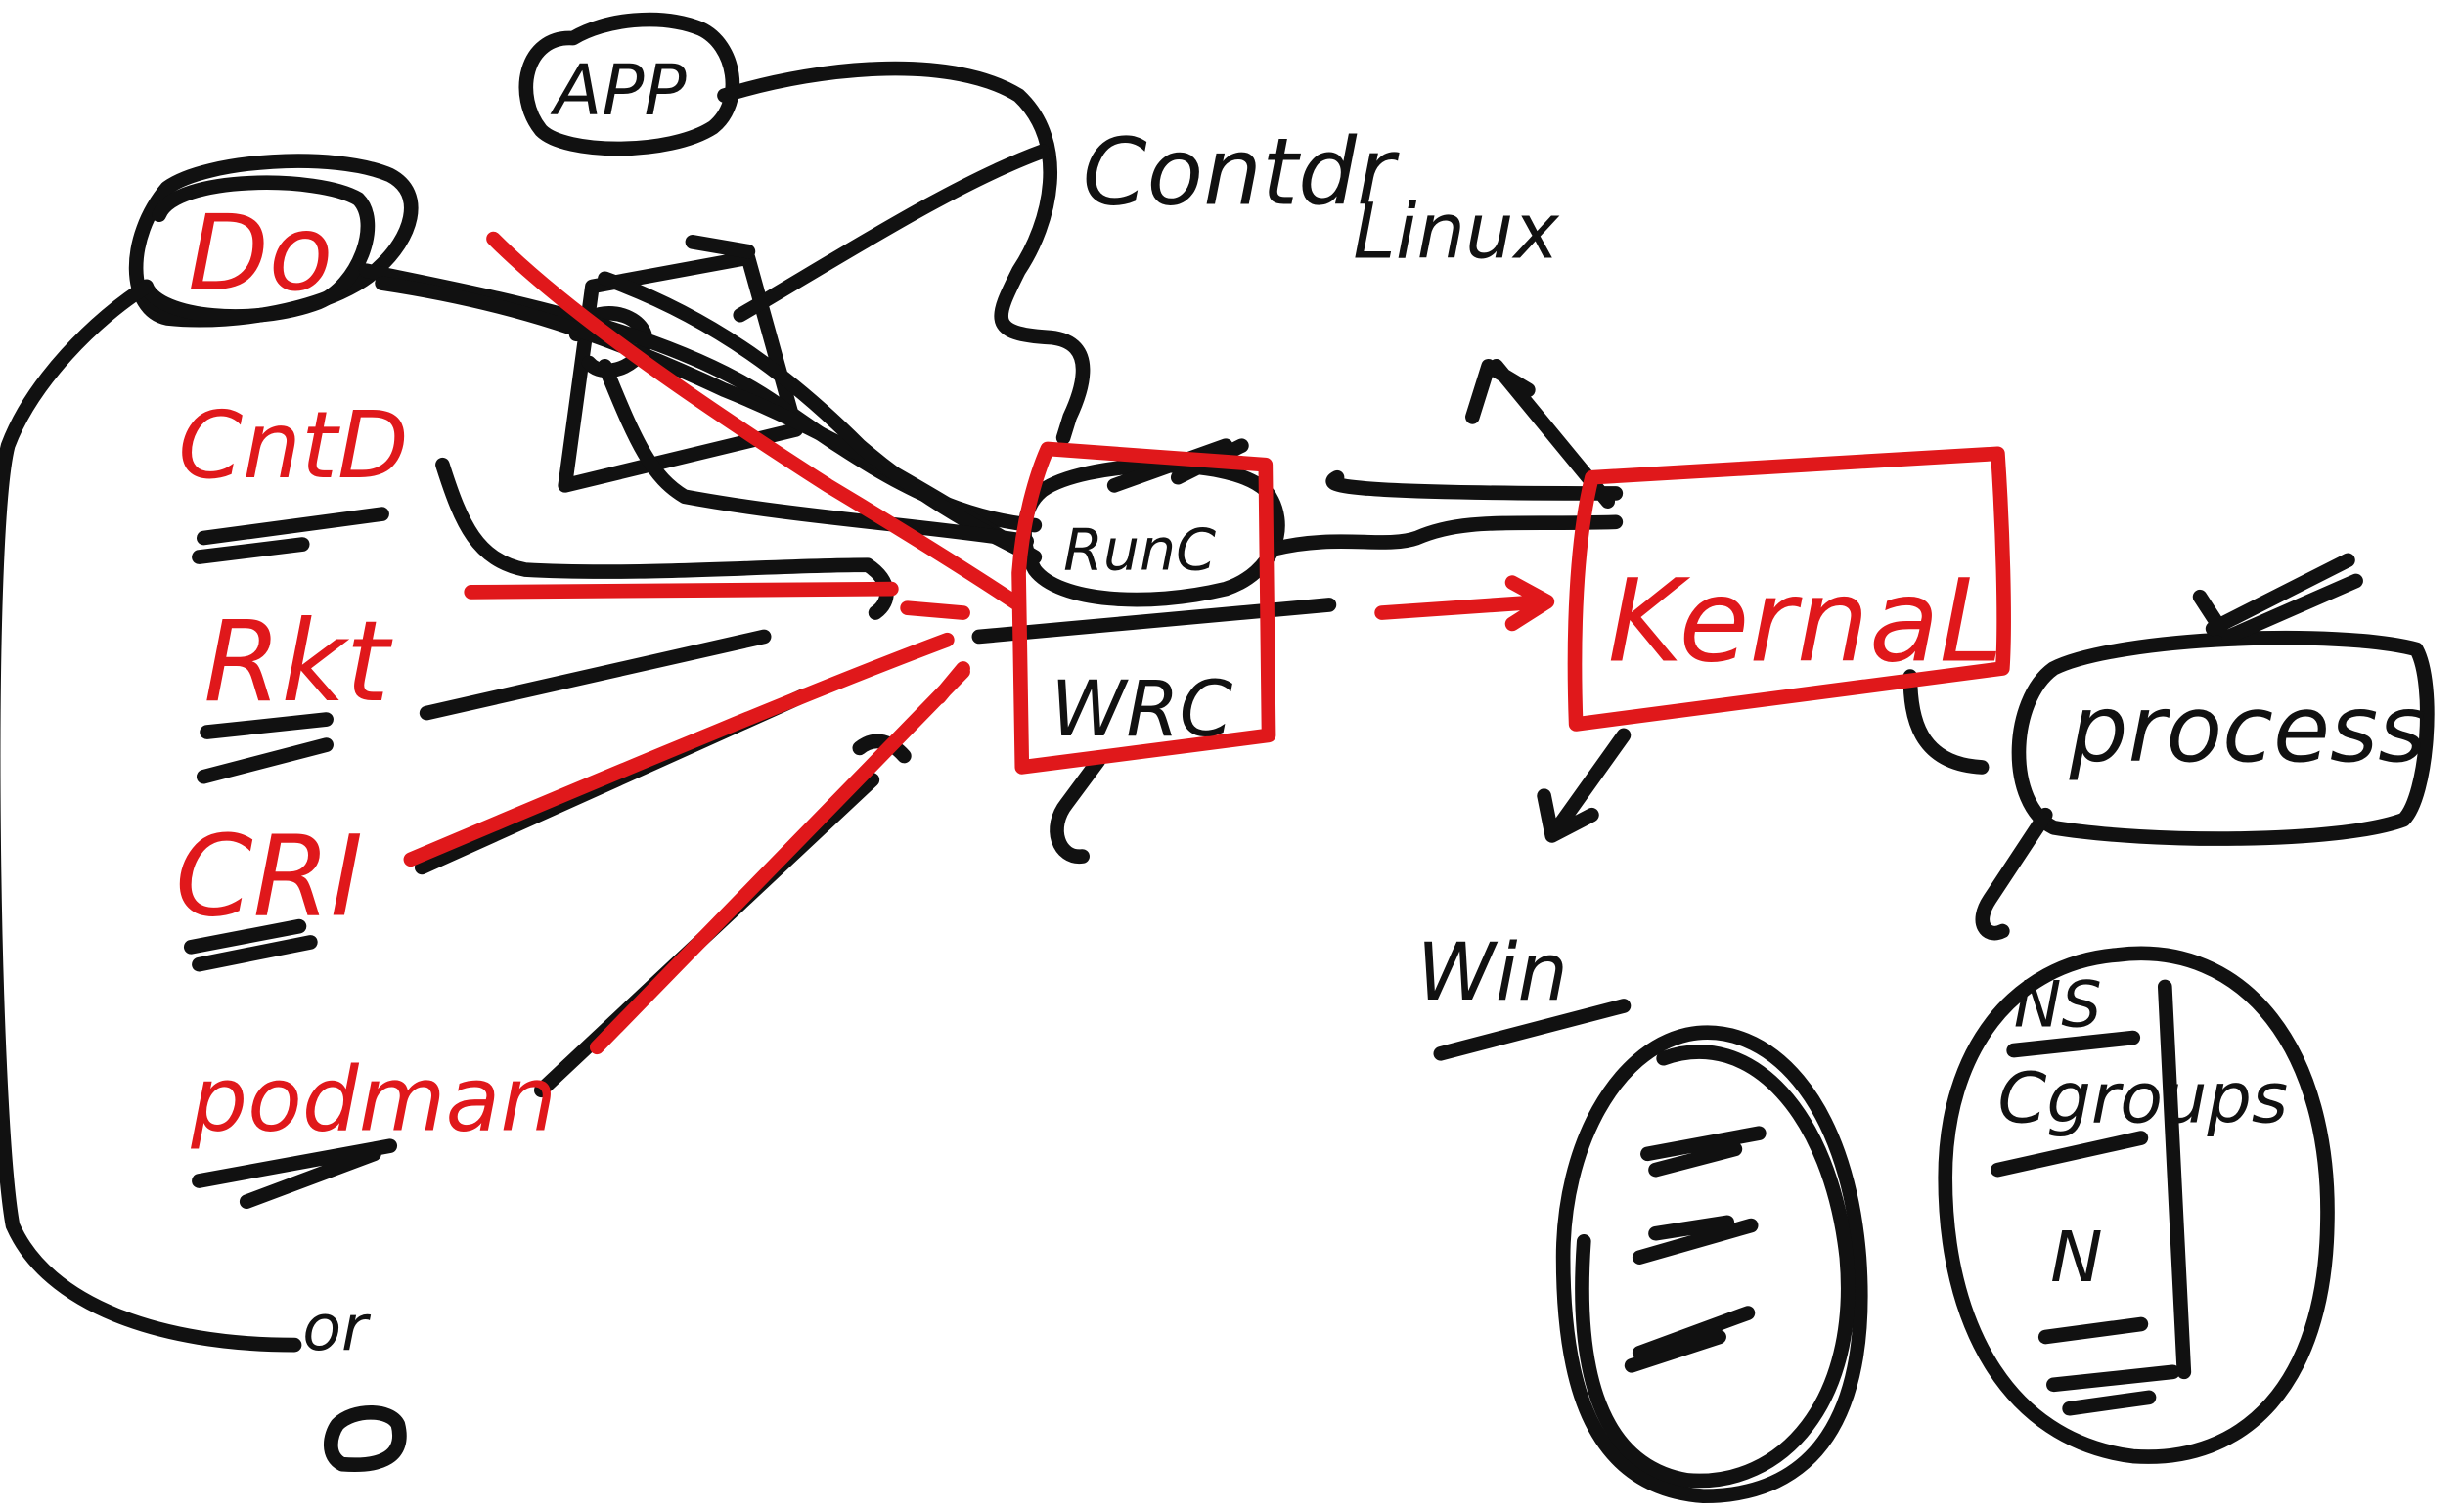 The image size is (2461, 1512). I want to click on app-bubble, so click(629, 84).